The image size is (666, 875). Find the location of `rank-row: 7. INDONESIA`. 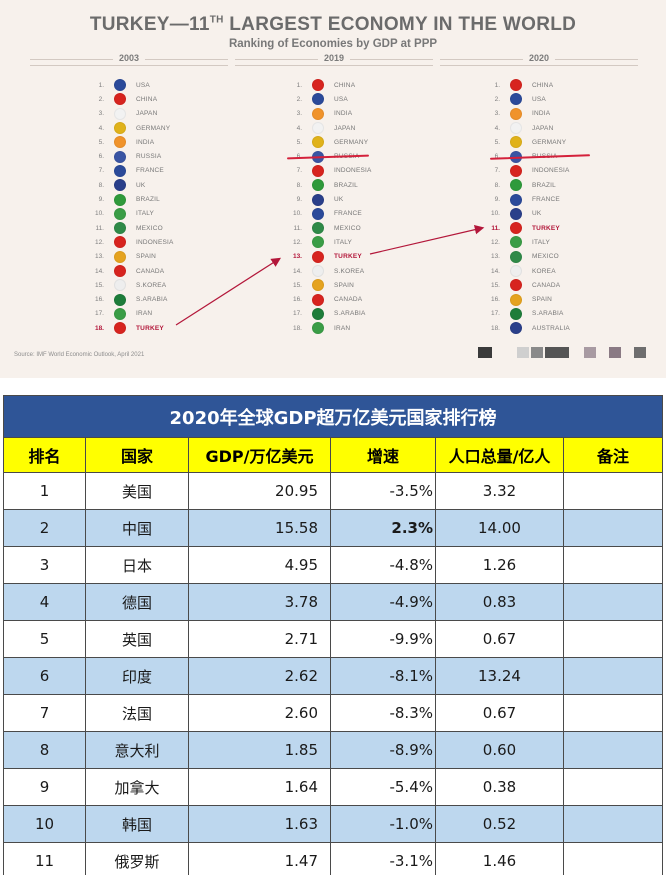

rank-row: 7. INDONESIA is located at coordinates (565, 171).